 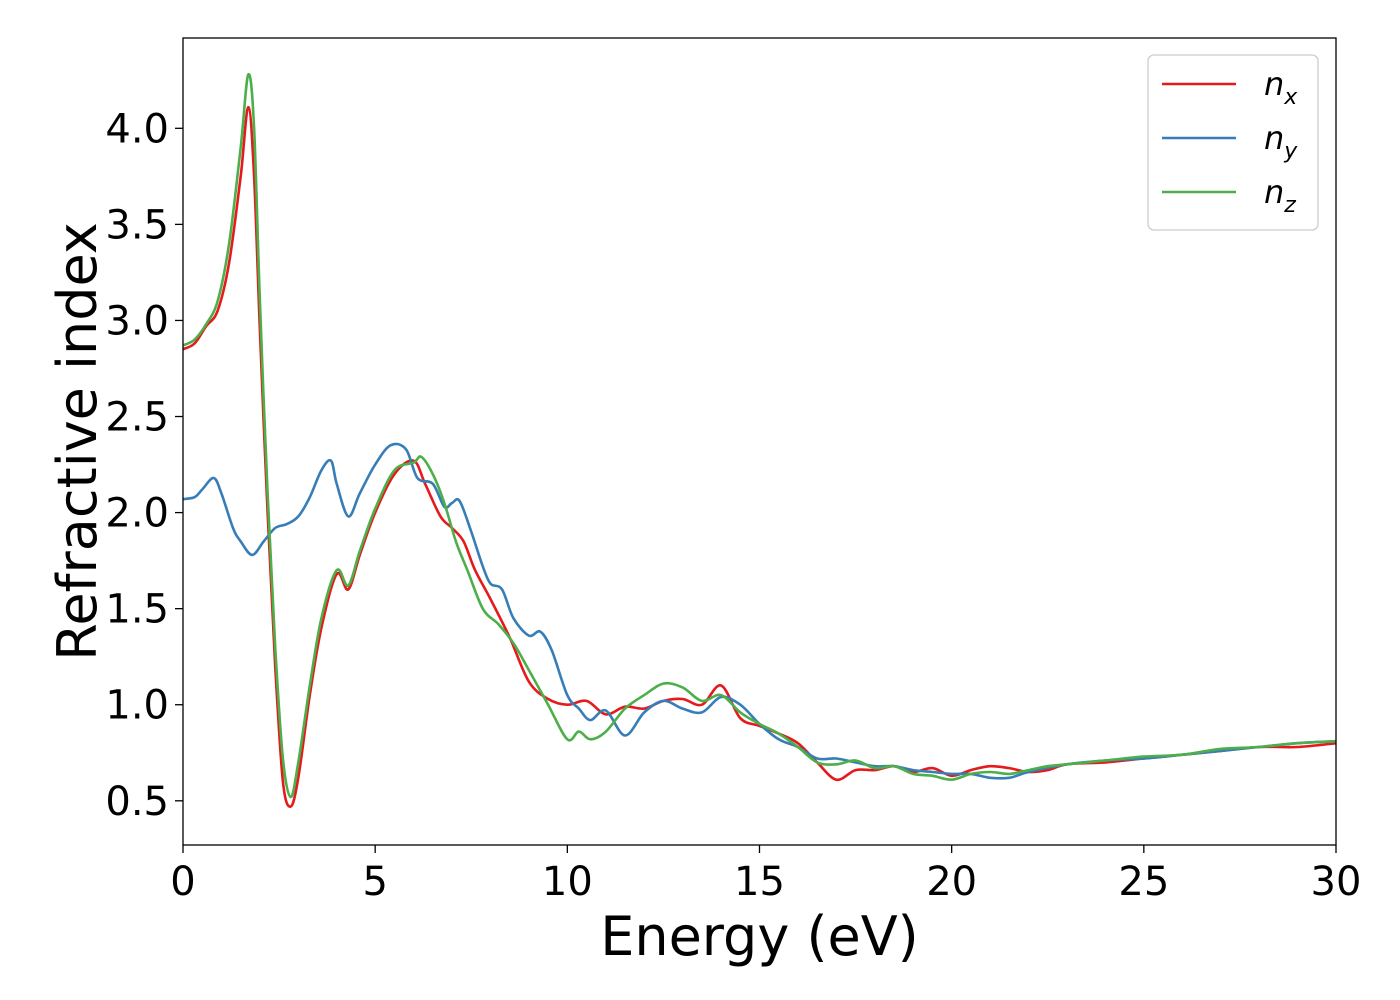 I want to click on y-tick-label: 2.0, so click(x=137, y=514).